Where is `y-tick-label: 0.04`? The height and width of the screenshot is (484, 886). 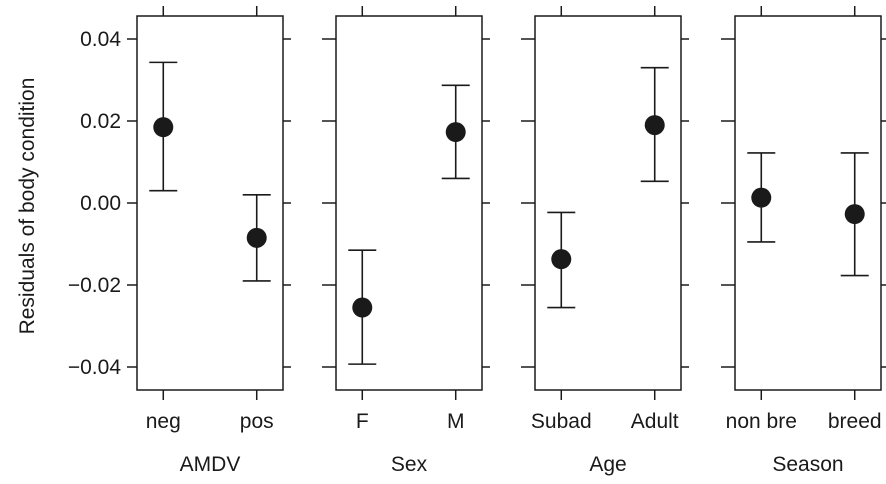
y-tick-label: 0.04 is located at coordinates (100, 39).